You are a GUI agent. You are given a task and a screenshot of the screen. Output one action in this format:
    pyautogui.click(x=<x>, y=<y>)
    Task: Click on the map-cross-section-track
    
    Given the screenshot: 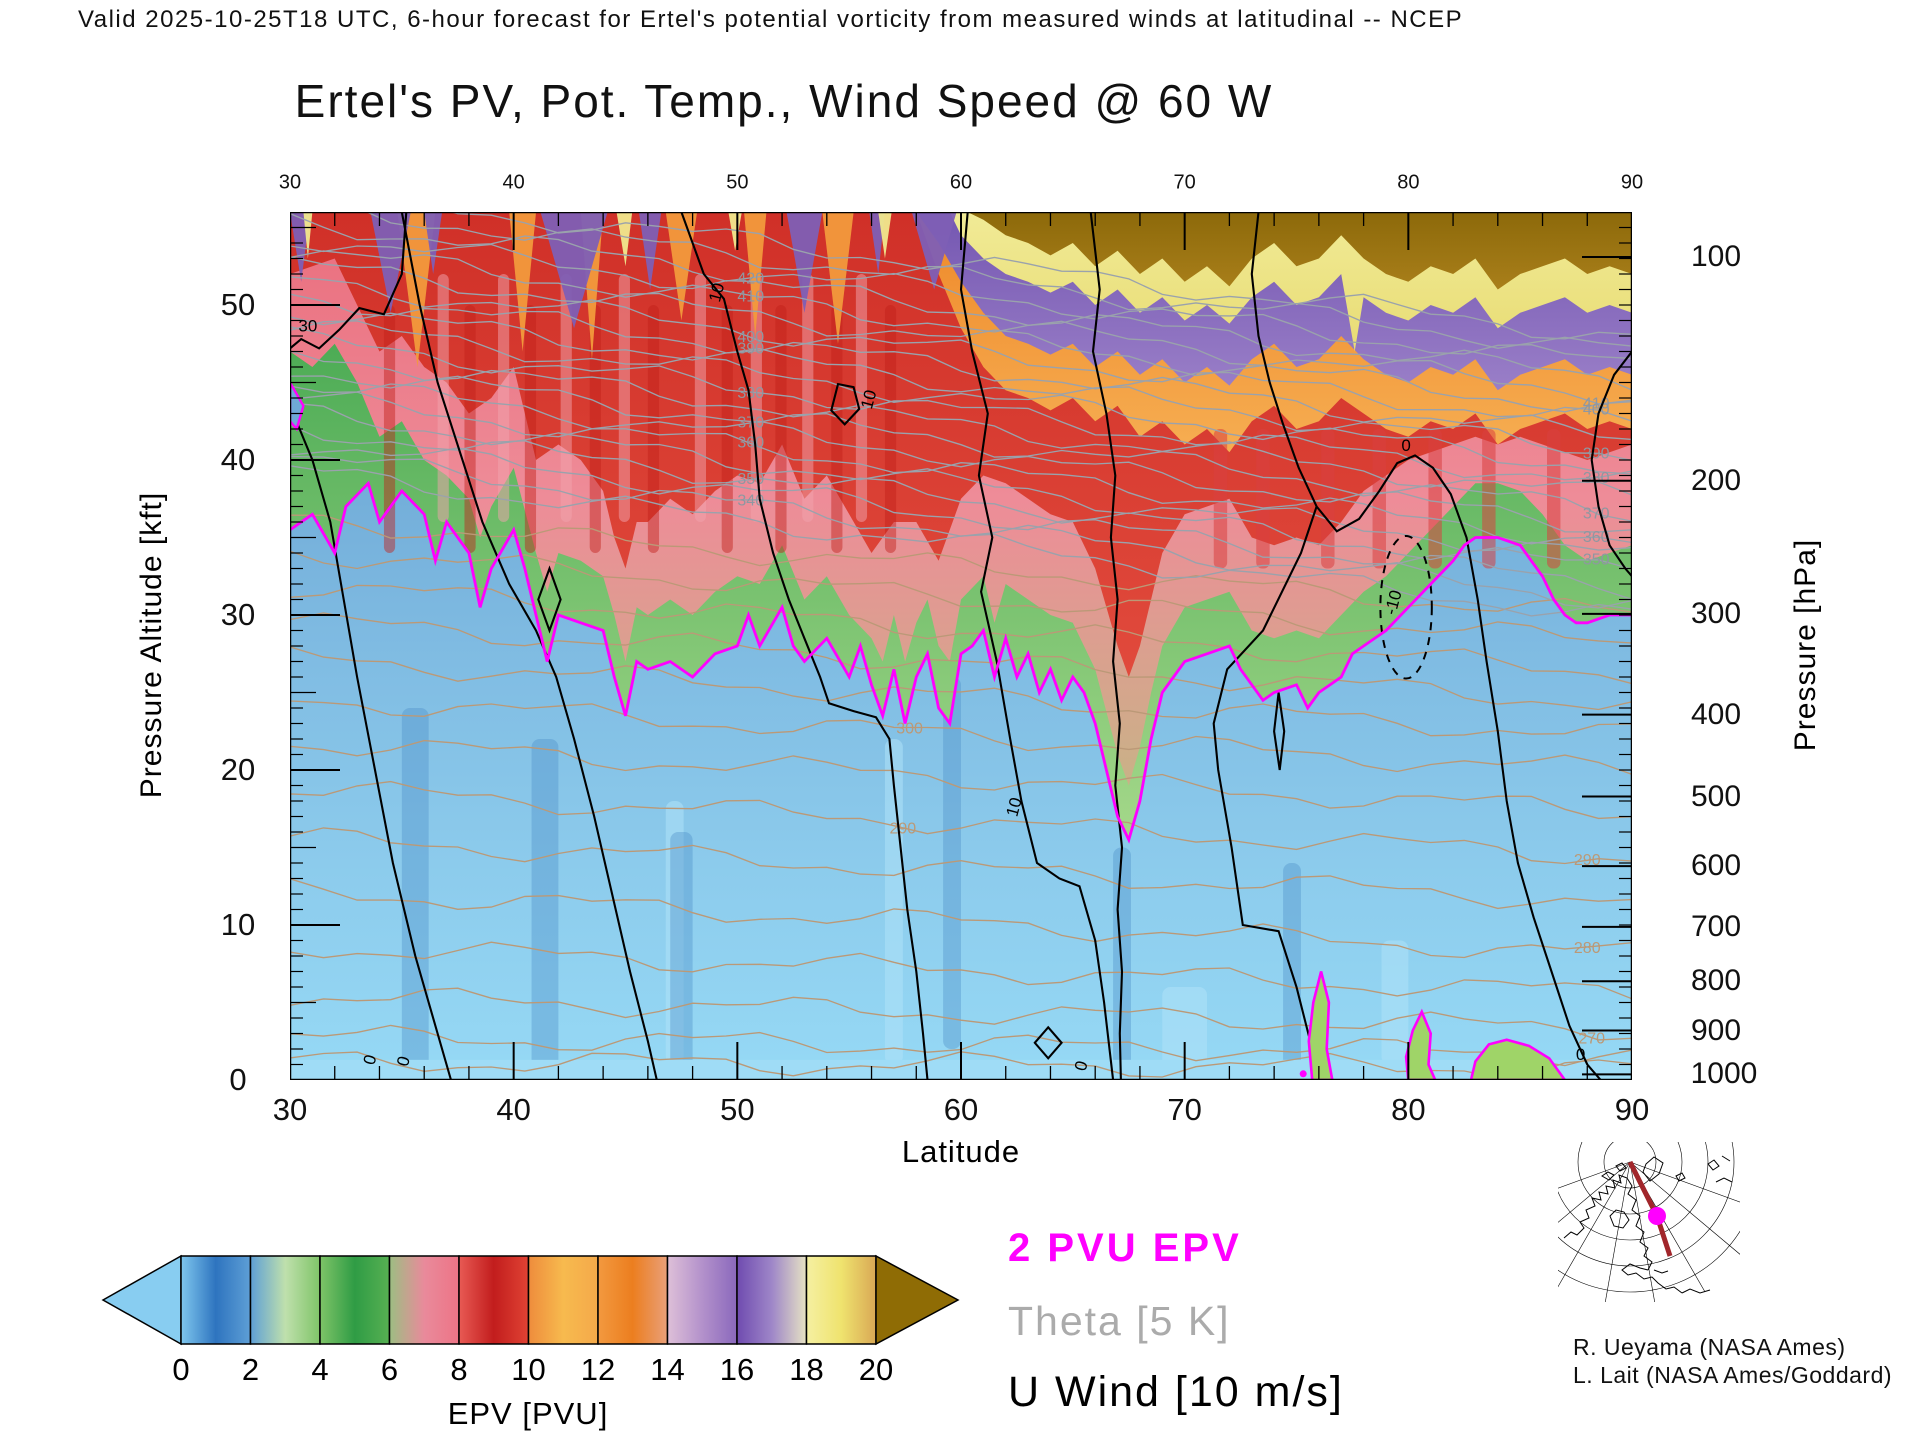 What is the action you would take?
    pyautogui.click(x=1650, y=1208)
    